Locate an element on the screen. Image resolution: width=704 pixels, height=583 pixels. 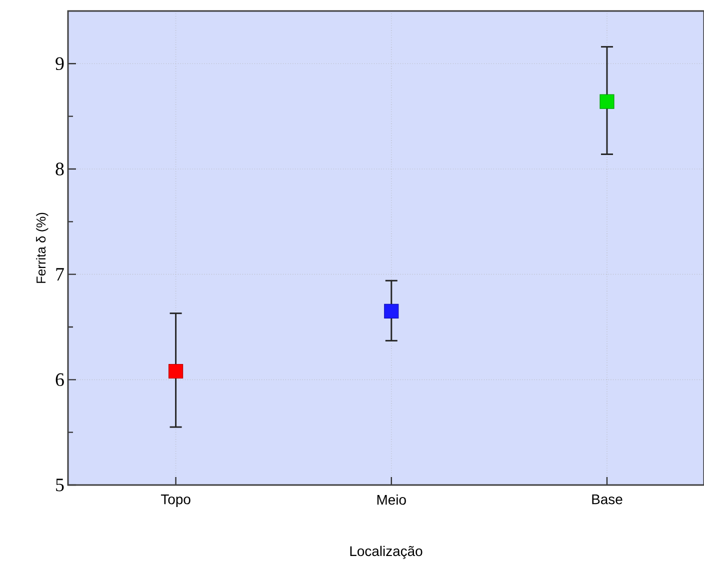
y-tick-label: 6 is located at coordinates (60, 379).